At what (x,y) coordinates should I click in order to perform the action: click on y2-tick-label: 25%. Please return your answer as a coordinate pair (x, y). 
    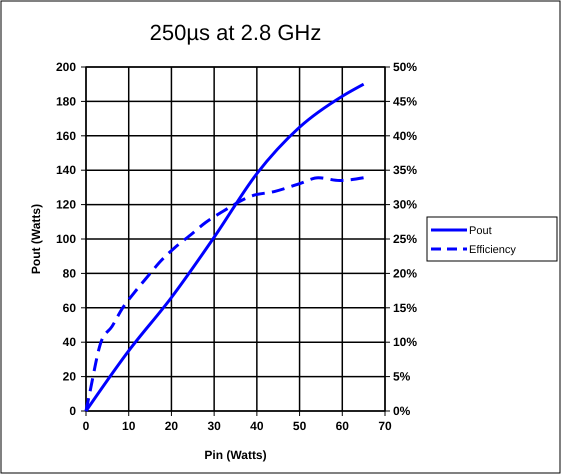
    Looking at the image, I should click on (405, 239).